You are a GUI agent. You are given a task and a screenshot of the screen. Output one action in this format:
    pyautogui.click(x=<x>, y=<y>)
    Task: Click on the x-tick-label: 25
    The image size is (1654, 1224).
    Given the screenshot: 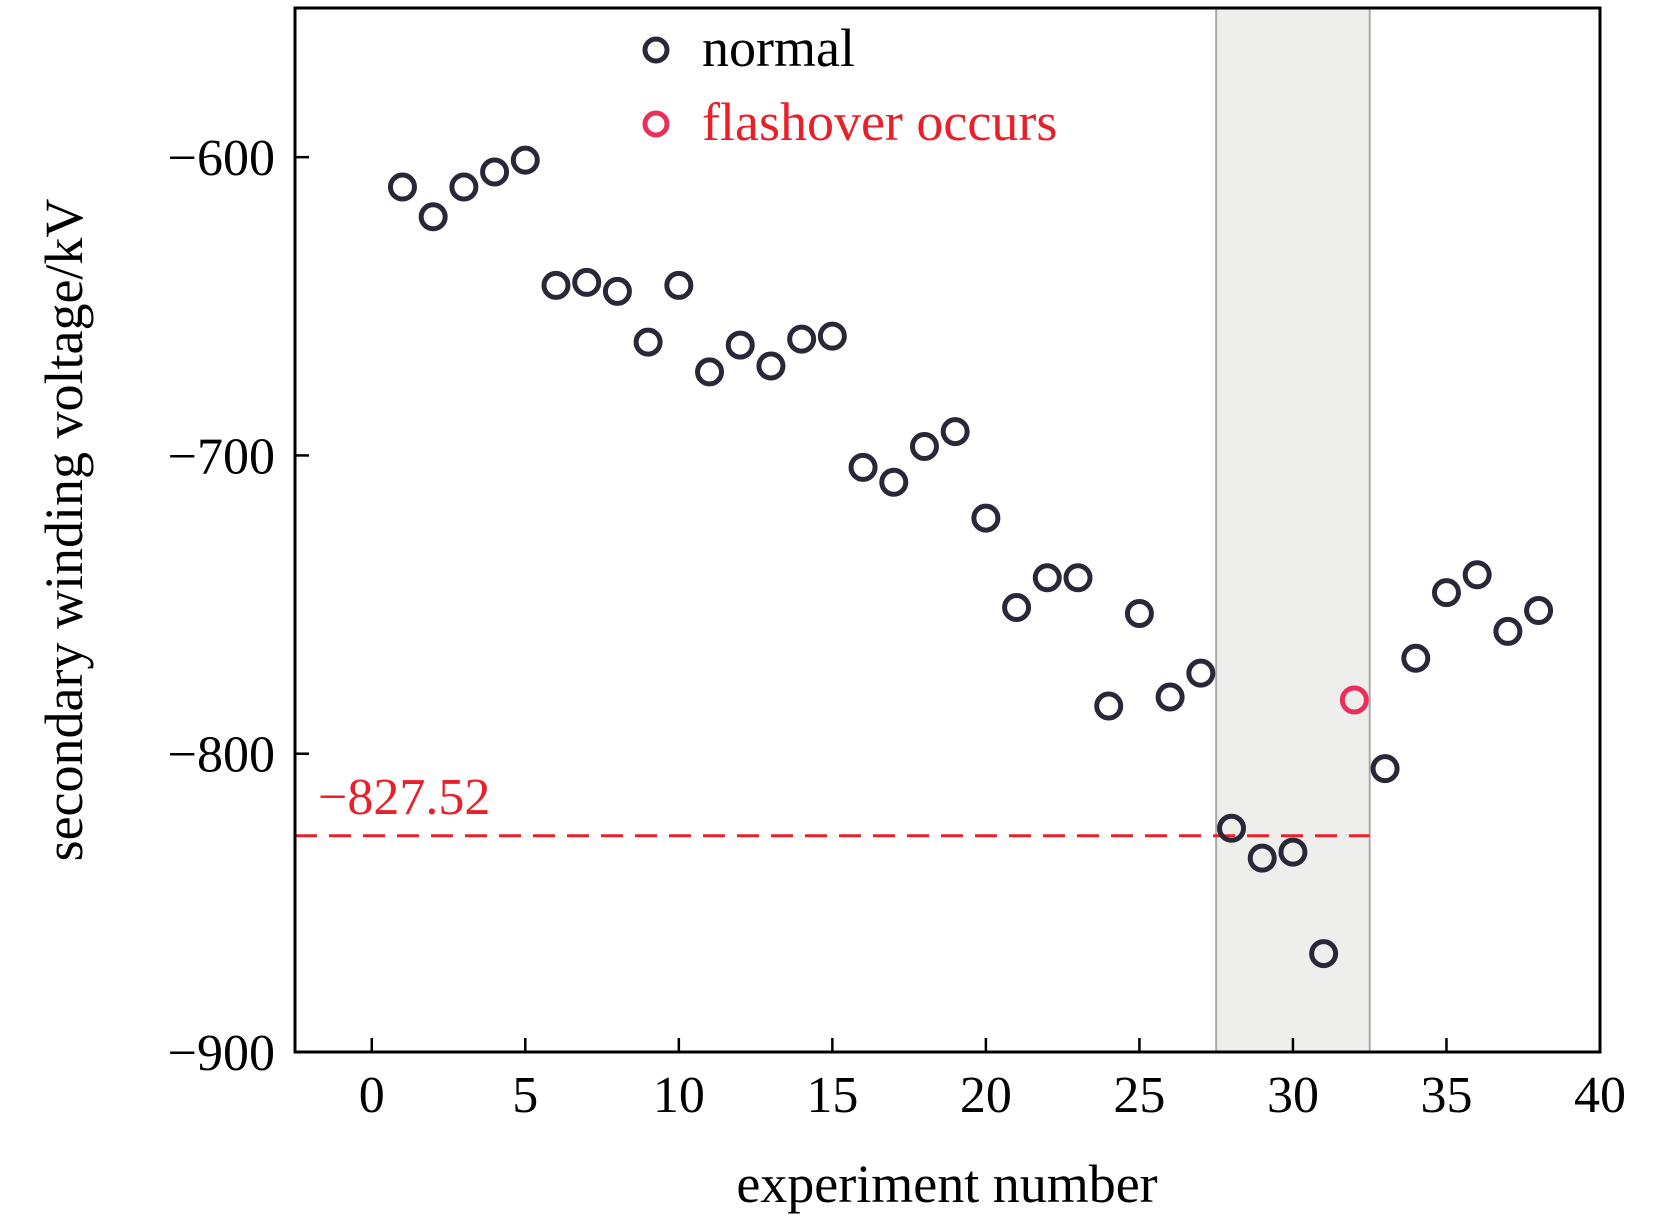 What is the action you would take?
    pyautogui.click(x=1139, y=1095)
    